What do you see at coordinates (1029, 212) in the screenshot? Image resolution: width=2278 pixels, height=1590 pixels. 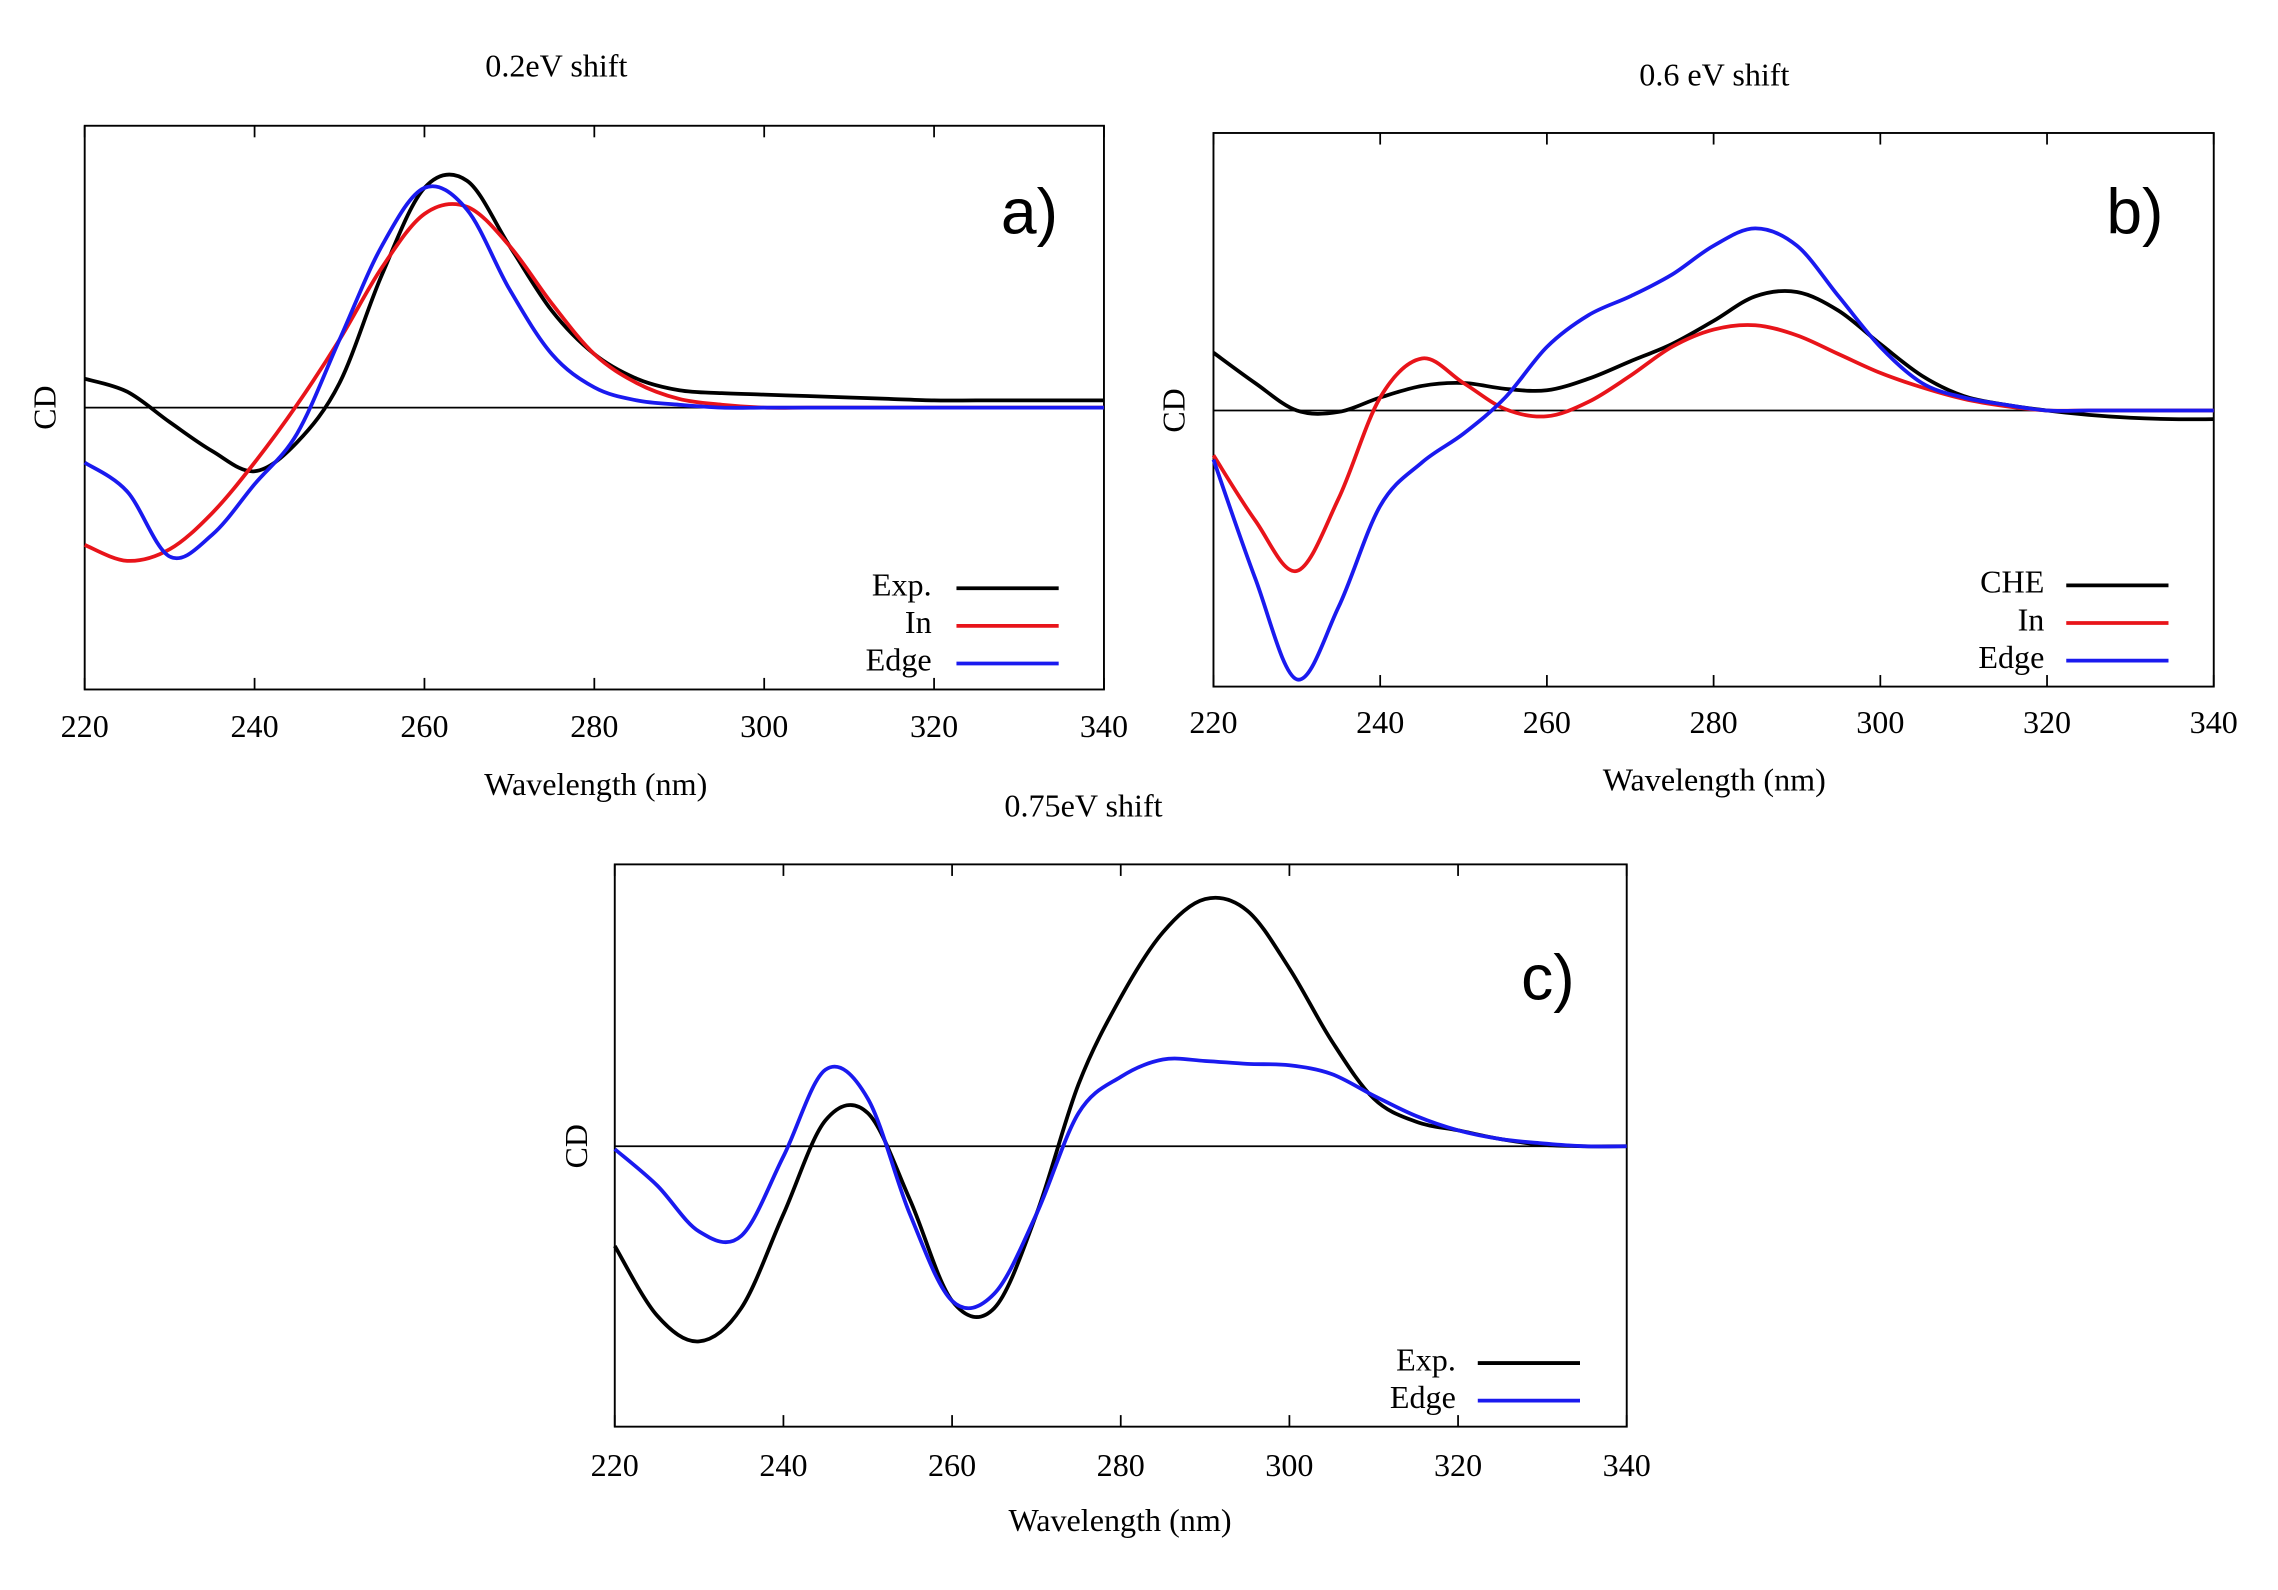 I see `panel-label: a)` at bounding box center [1029, 212].